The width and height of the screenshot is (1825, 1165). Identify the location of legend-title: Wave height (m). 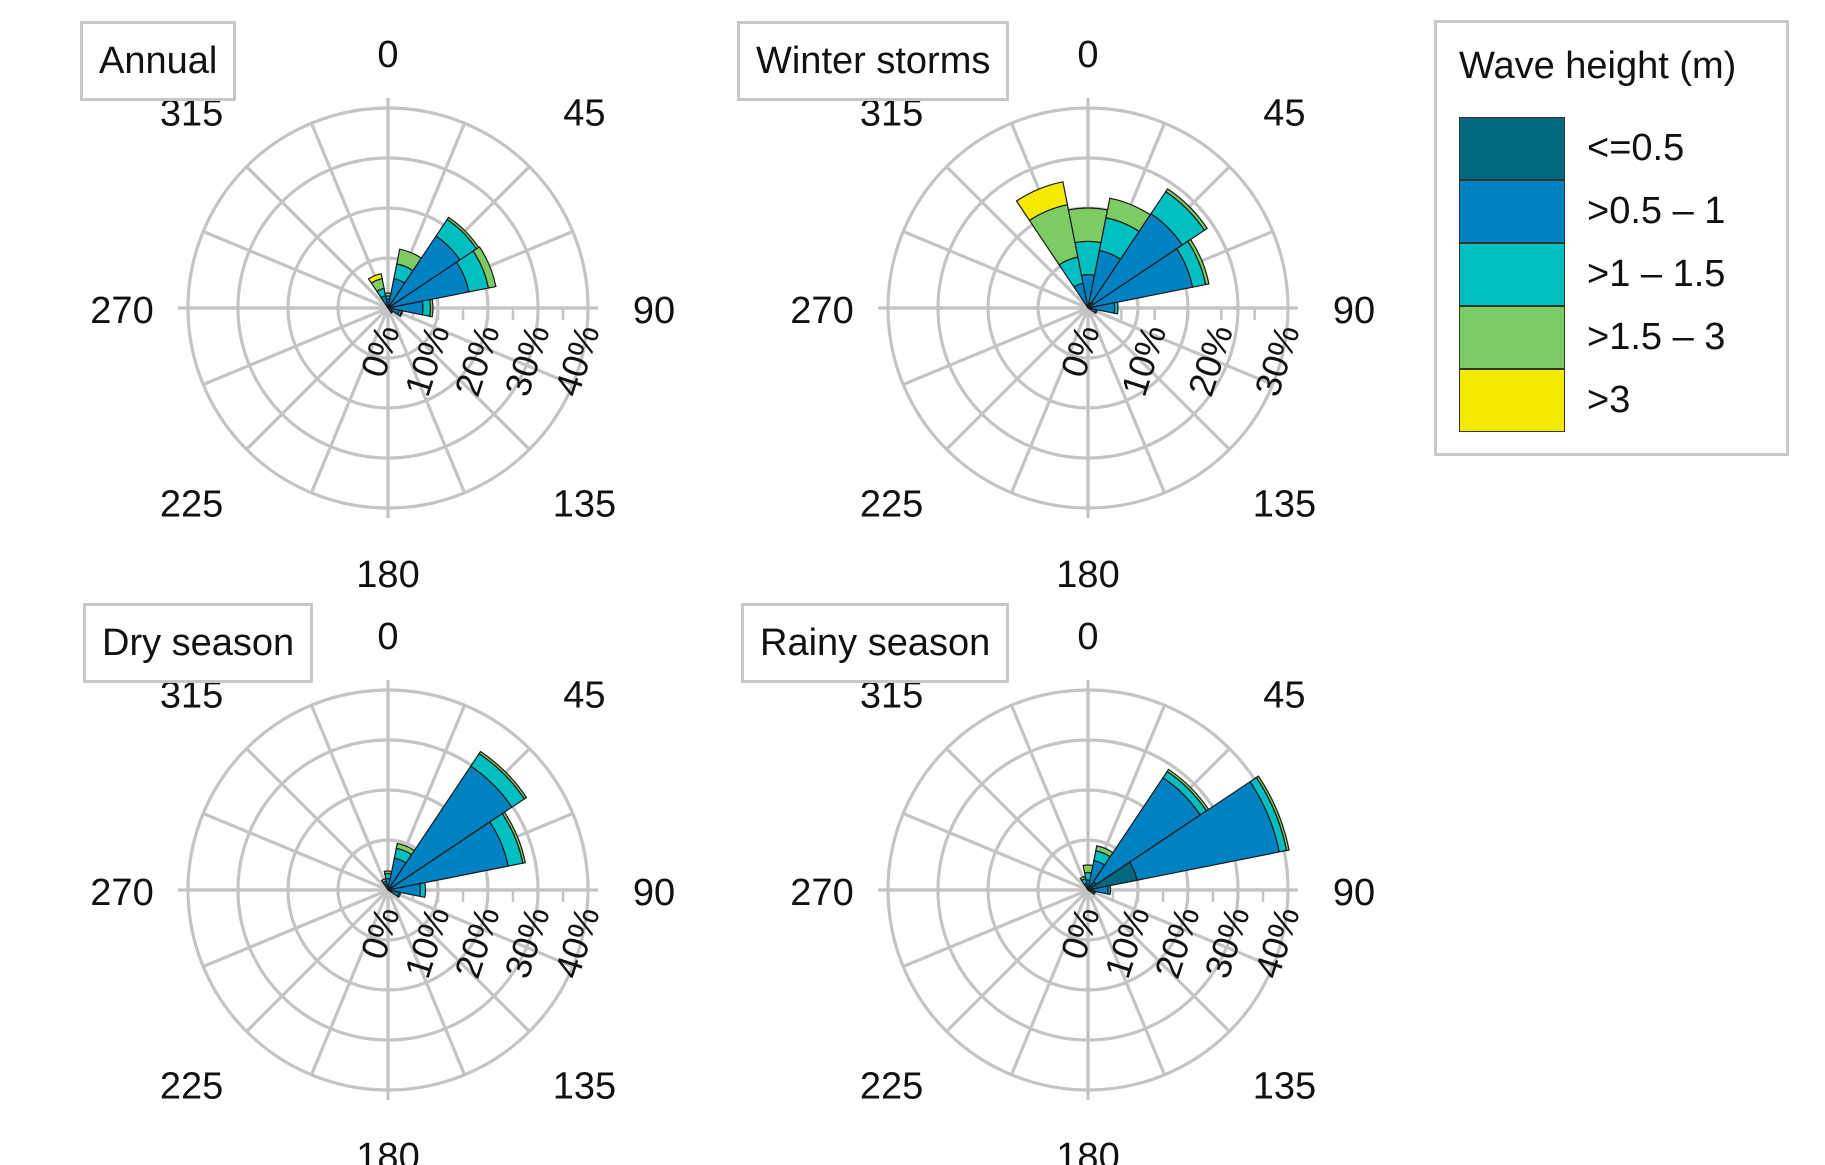
(1598, 66).